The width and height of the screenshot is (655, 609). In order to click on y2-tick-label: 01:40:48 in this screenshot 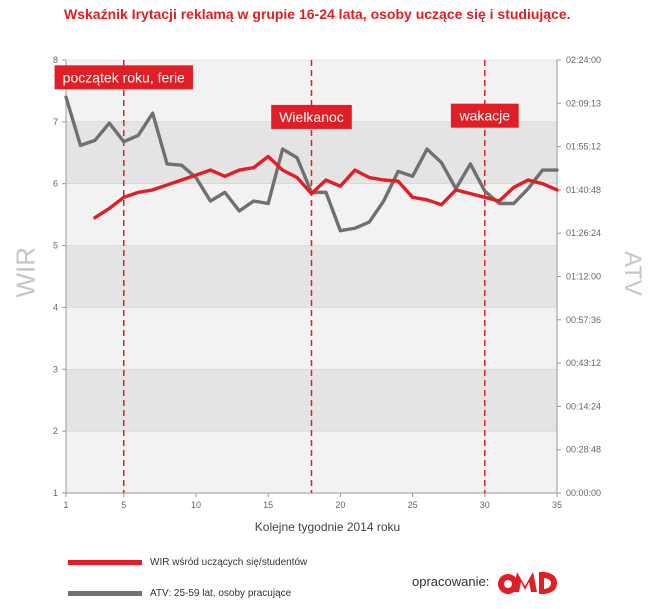, I will do `click(583, 190)`.